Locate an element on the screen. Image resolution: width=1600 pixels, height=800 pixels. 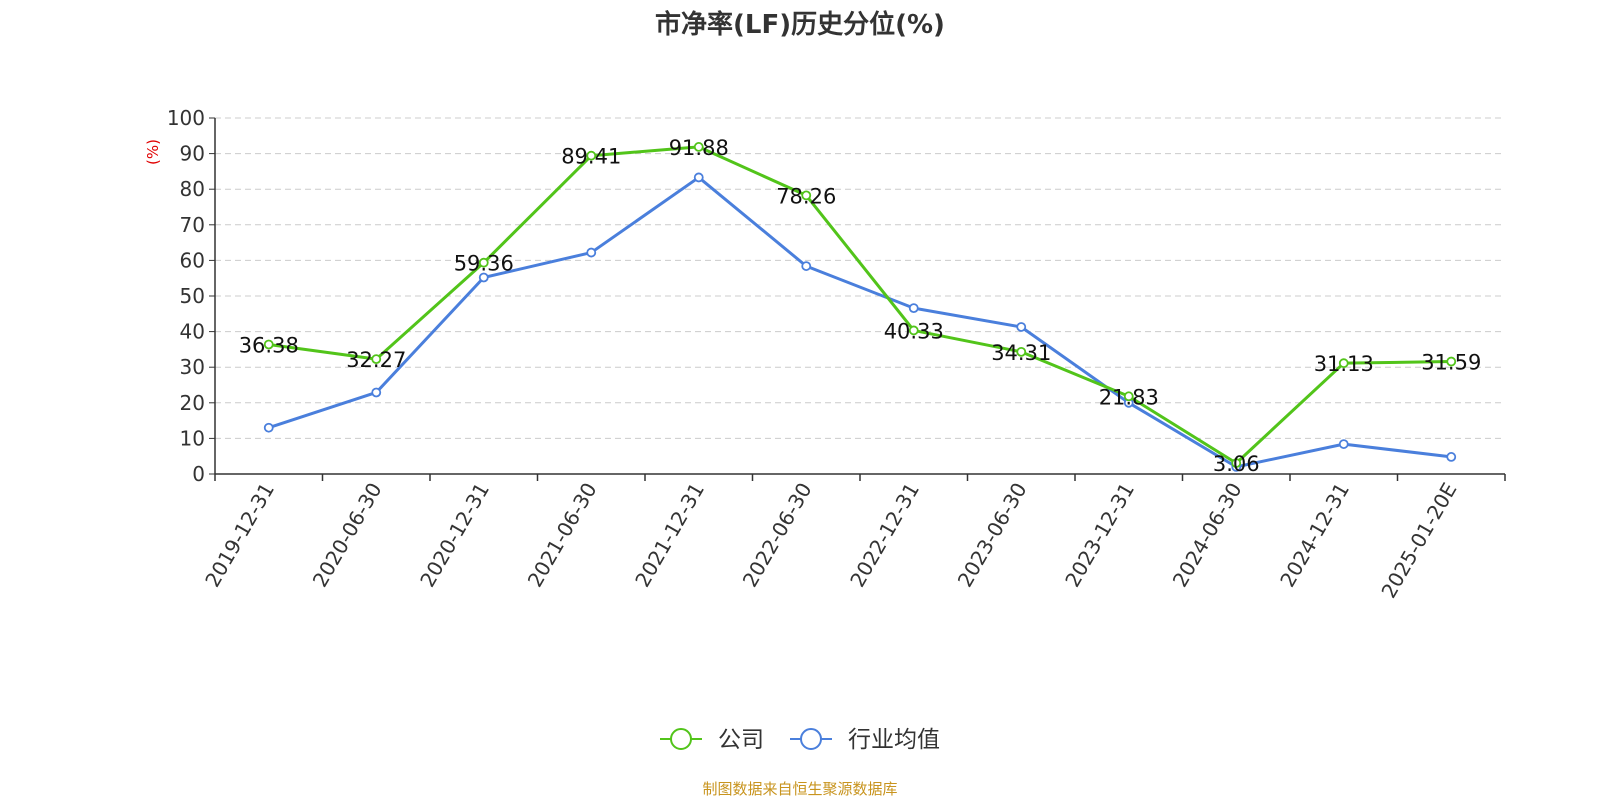
y-tick-label: 40 is located at coordinates (192, 332).